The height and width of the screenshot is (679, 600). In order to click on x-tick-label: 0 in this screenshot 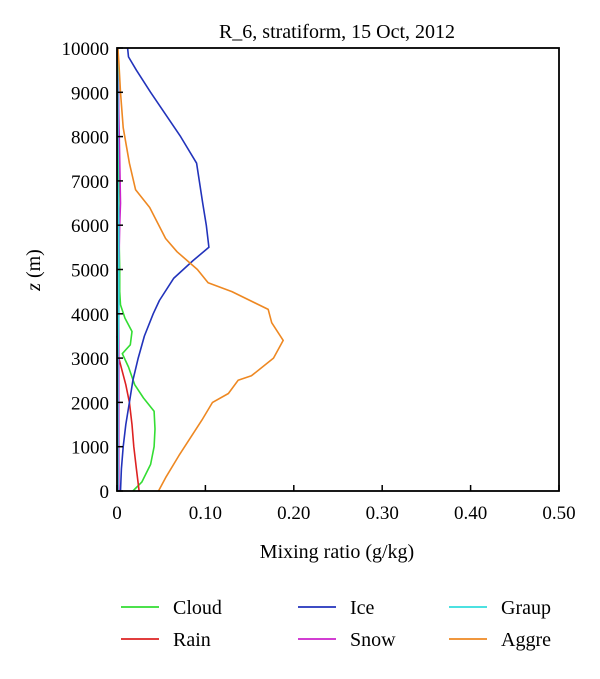, I will do `click(117, 513)`.